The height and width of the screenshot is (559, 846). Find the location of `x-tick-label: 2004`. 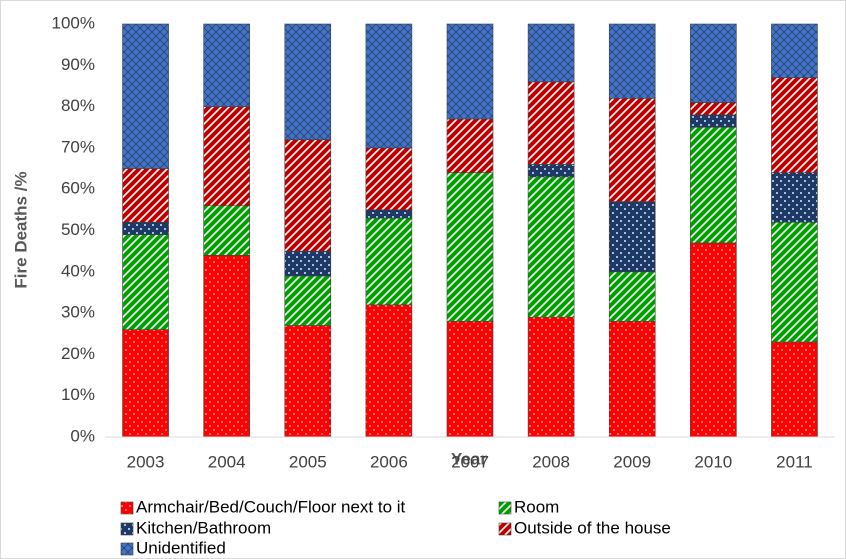

x-tick-label: 2004 is located at coordinates (227, 461).